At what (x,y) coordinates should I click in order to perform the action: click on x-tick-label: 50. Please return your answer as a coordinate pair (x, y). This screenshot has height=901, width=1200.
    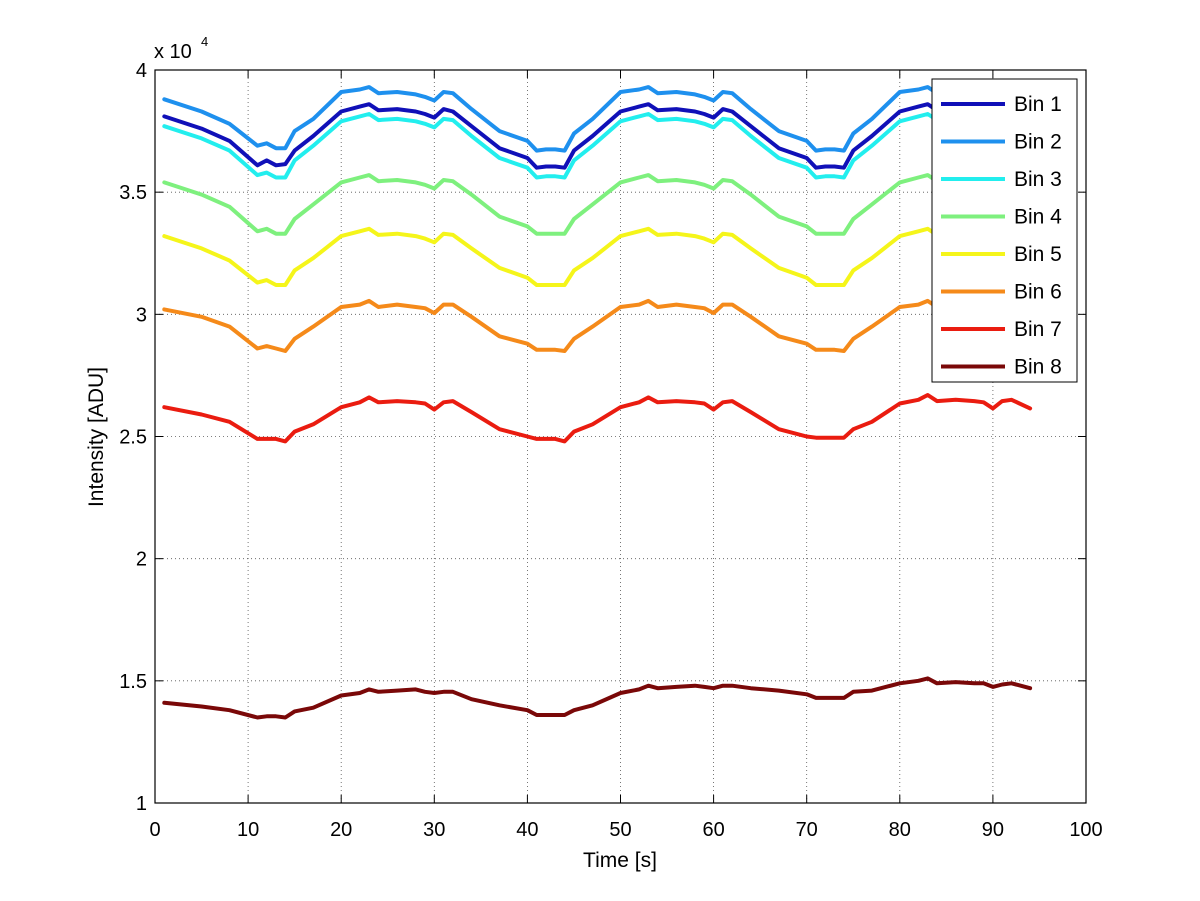
    Looking at the image, I should click on (620, 830).